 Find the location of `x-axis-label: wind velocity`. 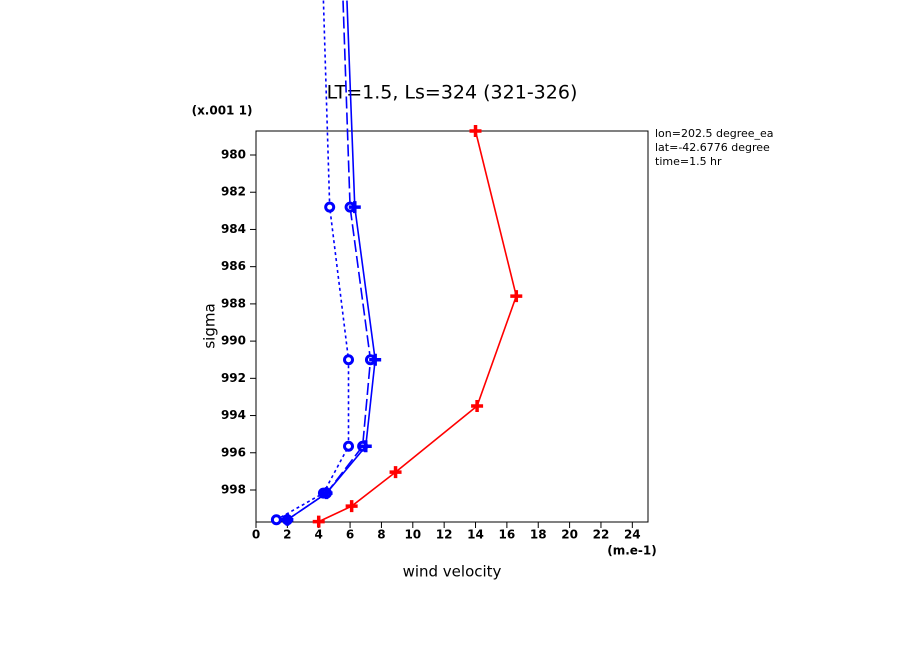

x-axis-label: wind velocity is located at coordinates (452, 572).